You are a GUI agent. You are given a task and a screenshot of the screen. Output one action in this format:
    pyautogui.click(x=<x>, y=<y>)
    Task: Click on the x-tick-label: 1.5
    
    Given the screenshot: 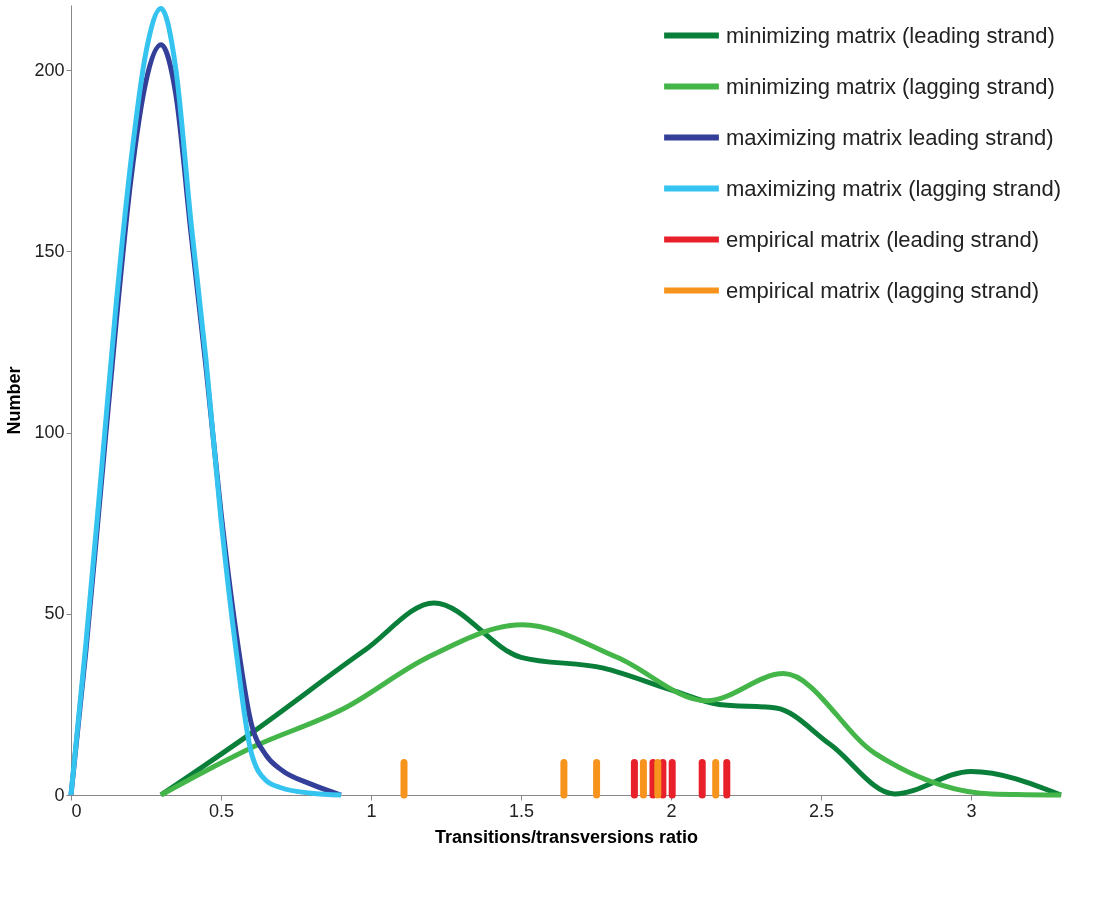 What is the action you would take?
    pyautogui.click(x=521, y=810)
    